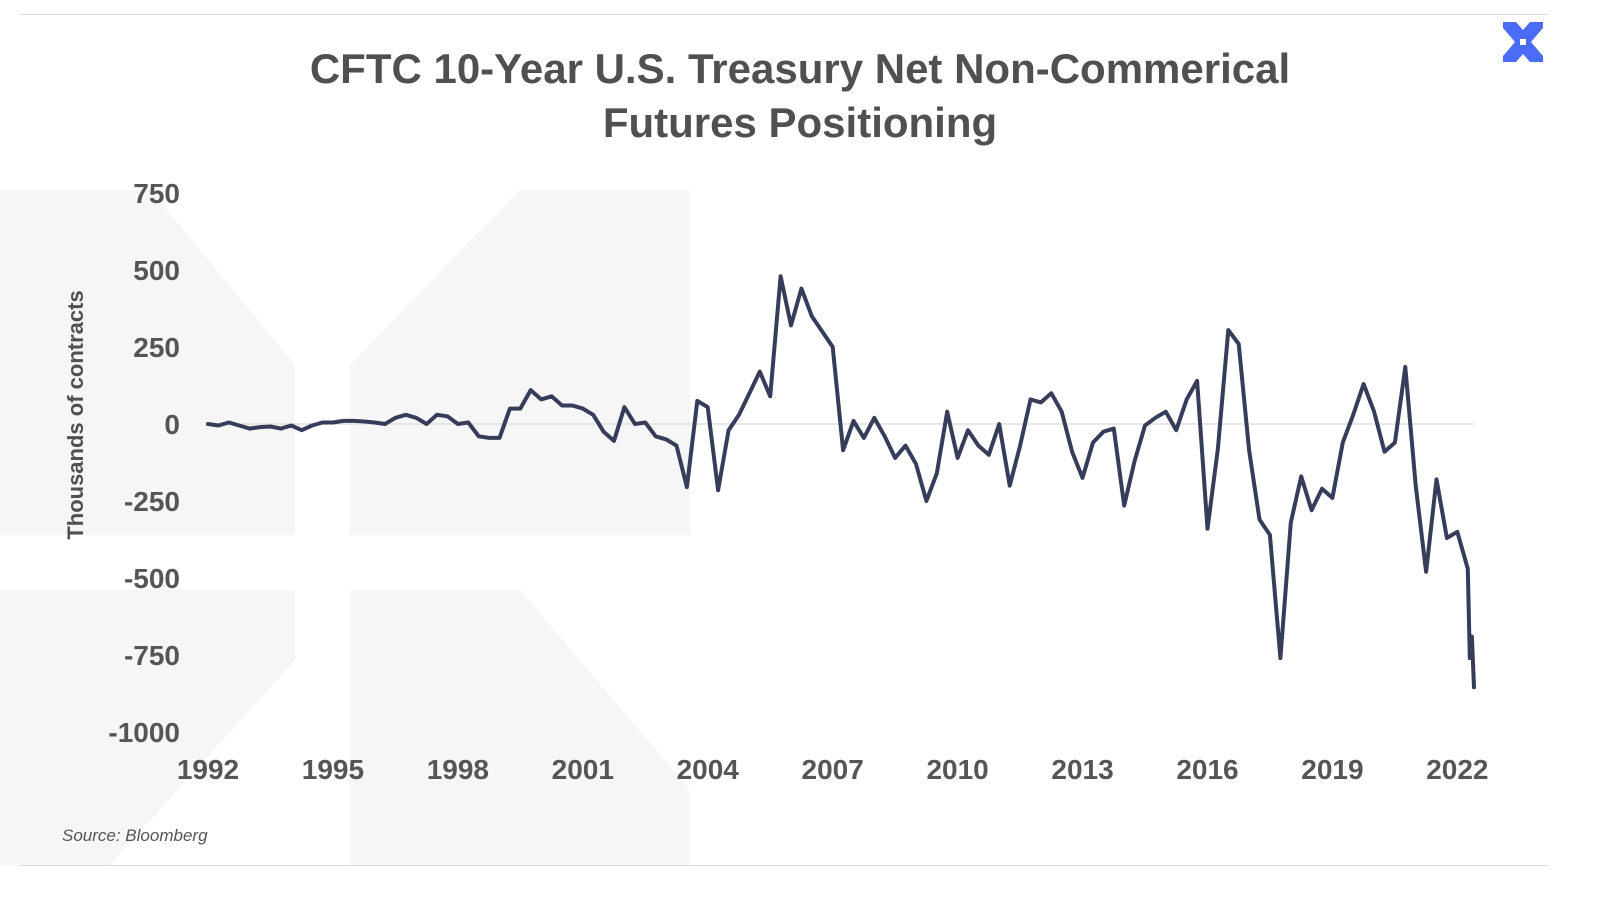 This screenshot has height=900, width=1600. I want to click on x-tick-label: 2001, so click(583, 769).